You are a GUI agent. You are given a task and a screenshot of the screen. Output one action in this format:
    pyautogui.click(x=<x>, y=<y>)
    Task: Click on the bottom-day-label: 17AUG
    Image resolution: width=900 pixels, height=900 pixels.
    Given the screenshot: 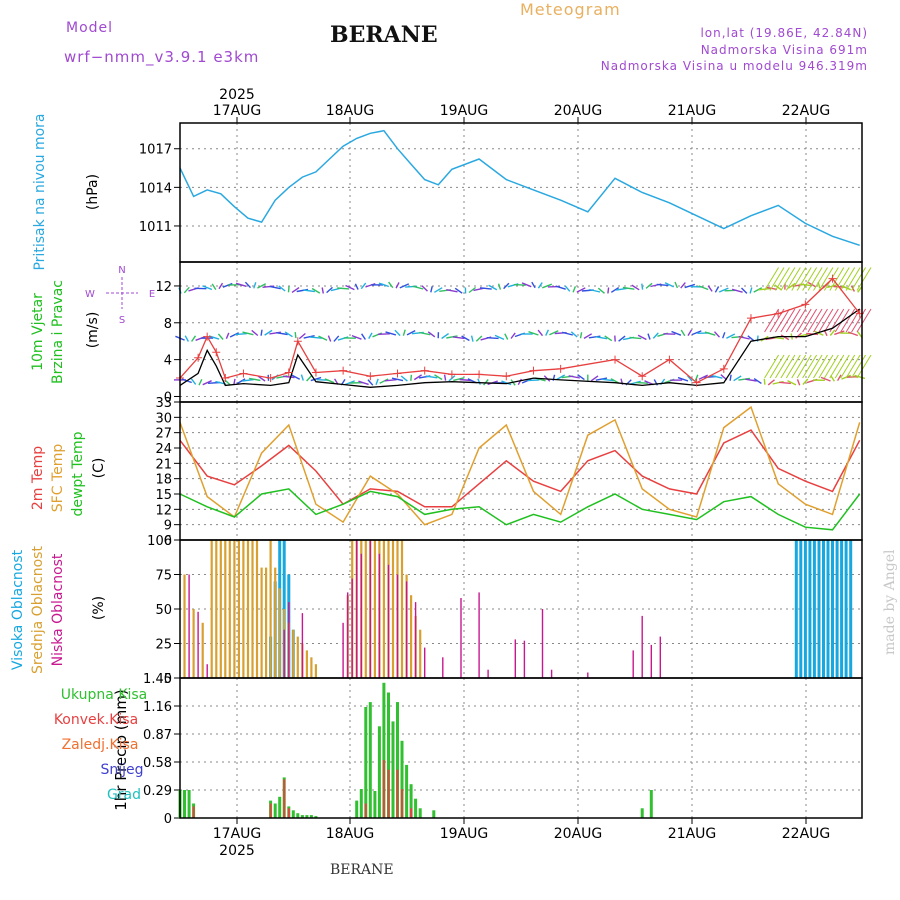 What is the action you would take?
    pyautogui.click(x=237, y=834)
    